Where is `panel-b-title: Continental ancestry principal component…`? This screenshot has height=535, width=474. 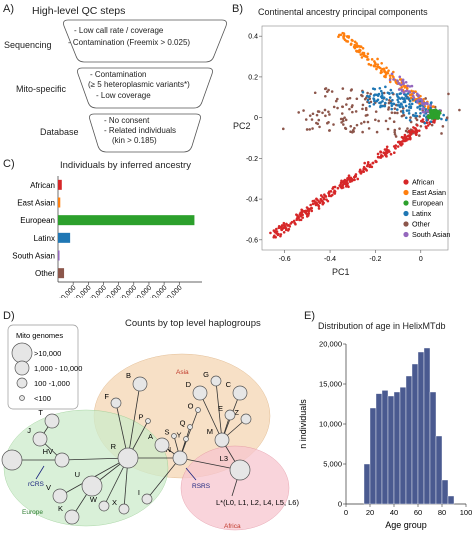
panel-b-title: Continental ancestry principal component… is located at coordinates (343, 12).